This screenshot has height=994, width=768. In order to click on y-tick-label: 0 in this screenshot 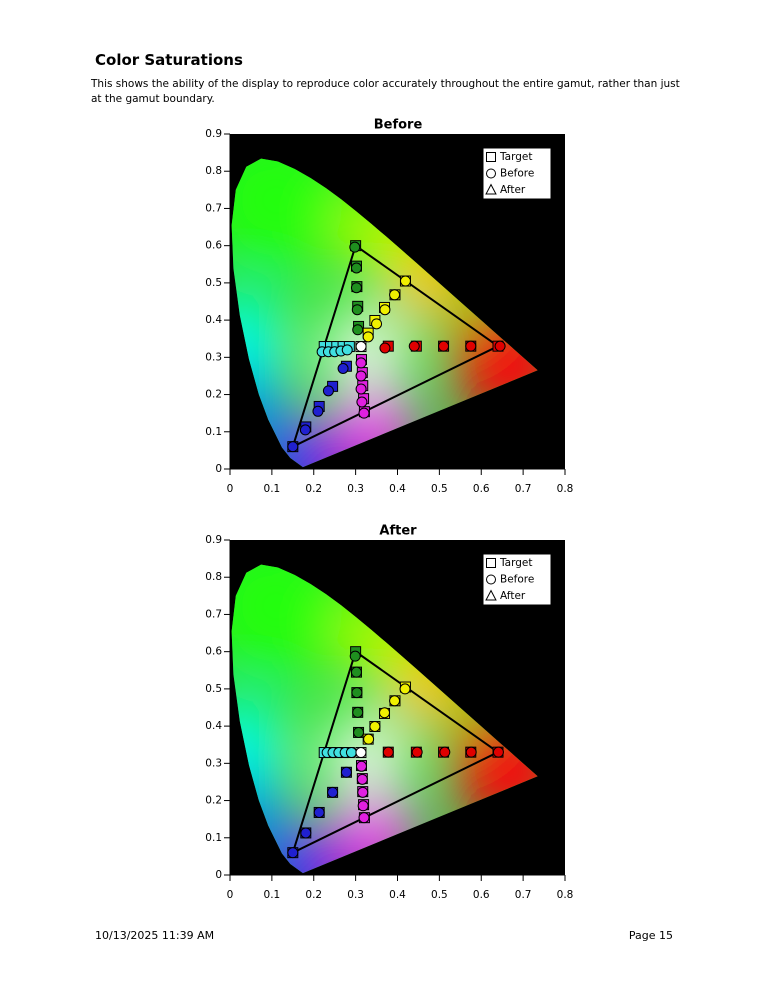, I will do `click(218, 469)`.